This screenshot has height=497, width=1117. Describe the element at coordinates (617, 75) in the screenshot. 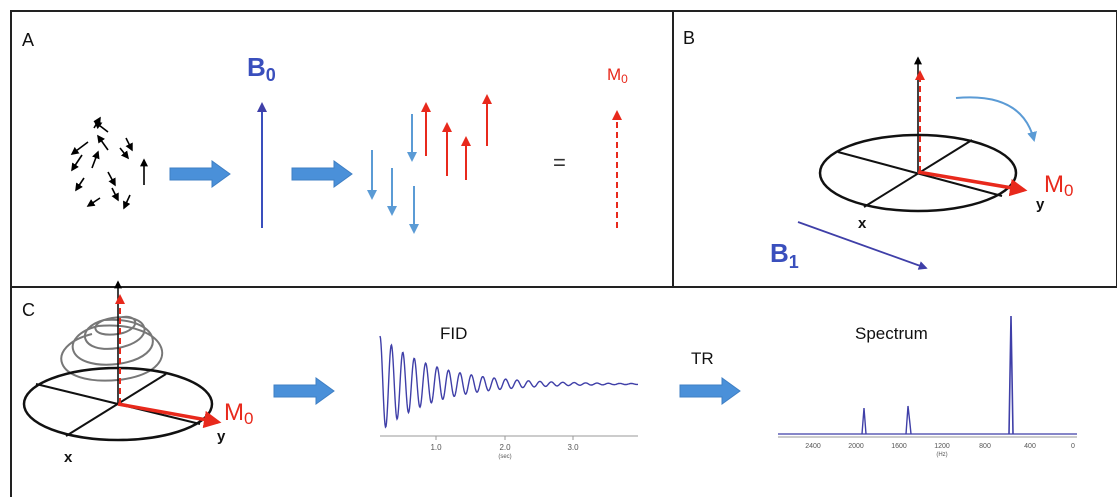

I see `m0-label-a: M0` at that location.